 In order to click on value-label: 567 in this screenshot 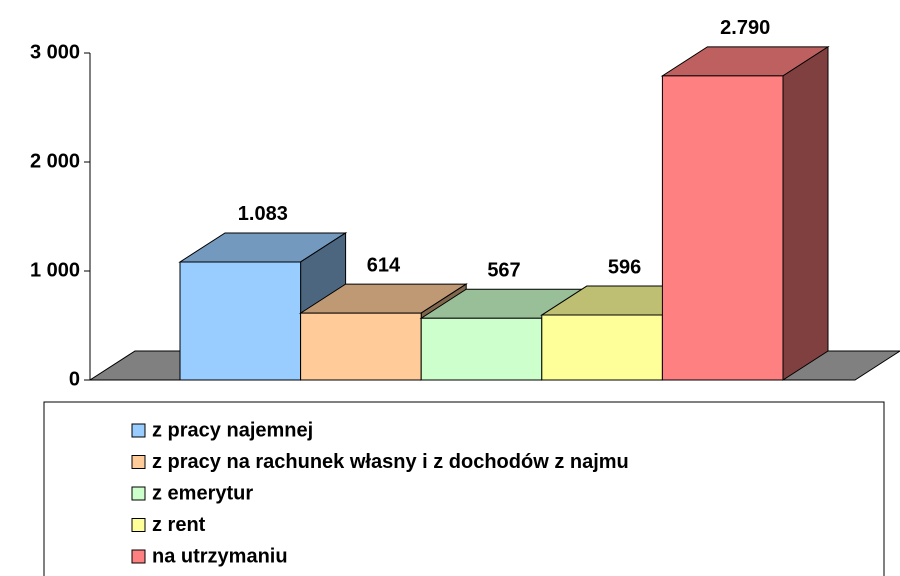, I will do `click(503, 270)`.